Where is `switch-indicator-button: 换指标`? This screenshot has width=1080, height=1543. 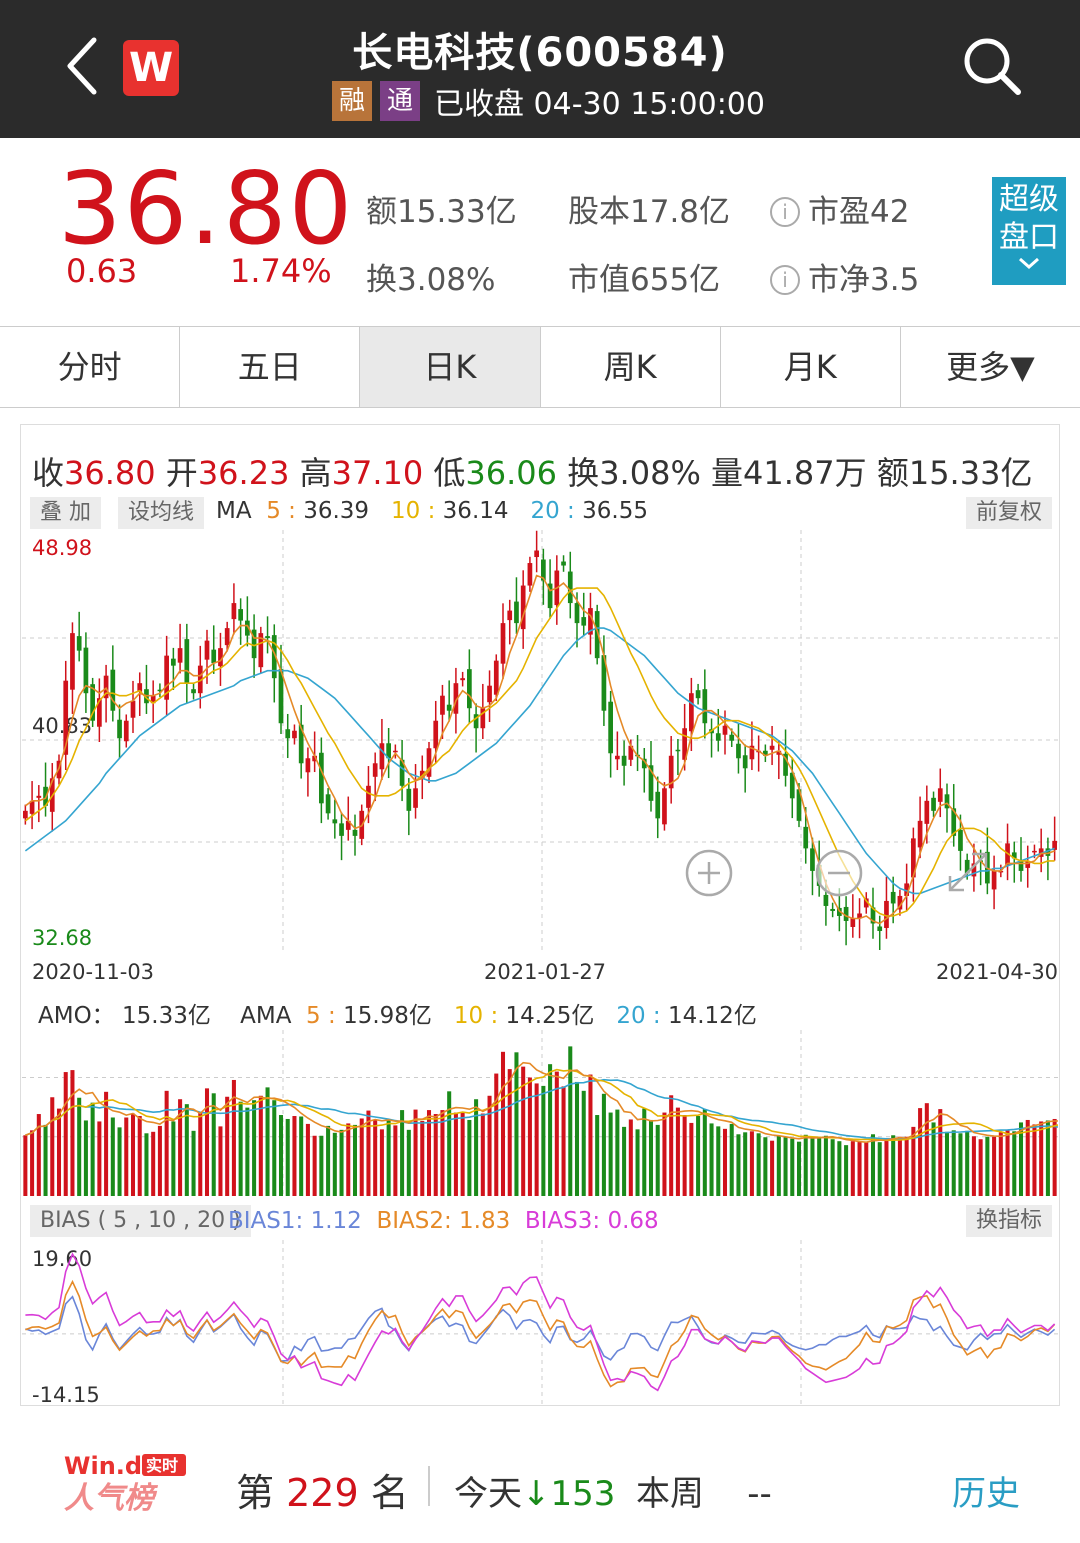 switch-indicator-button: 换指标 is located at coordinates (1009, 1221).